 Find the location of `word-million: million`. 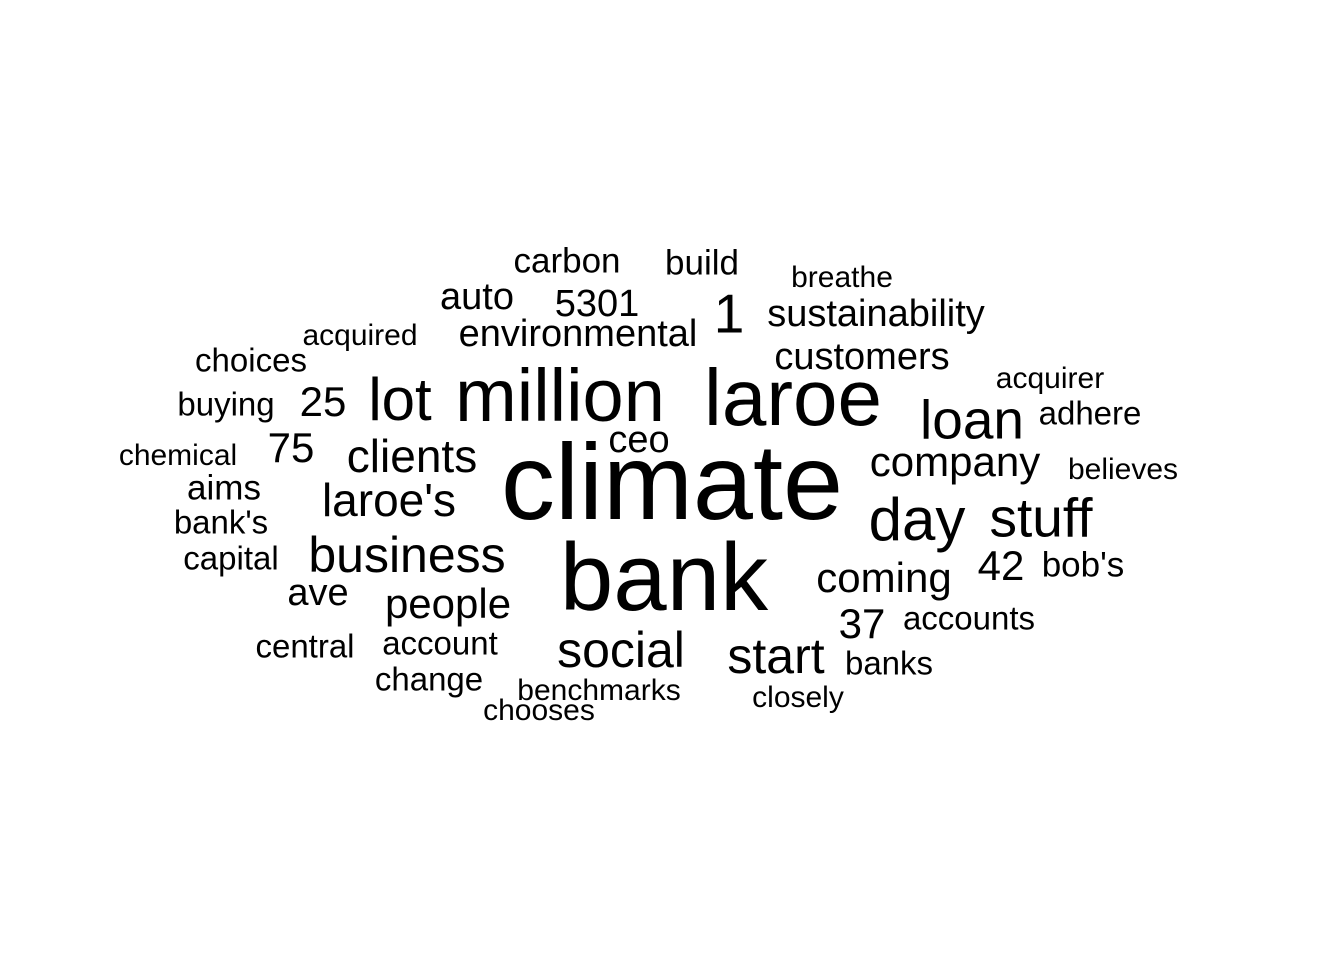

word-million: million is located at coordinates (560, 395).